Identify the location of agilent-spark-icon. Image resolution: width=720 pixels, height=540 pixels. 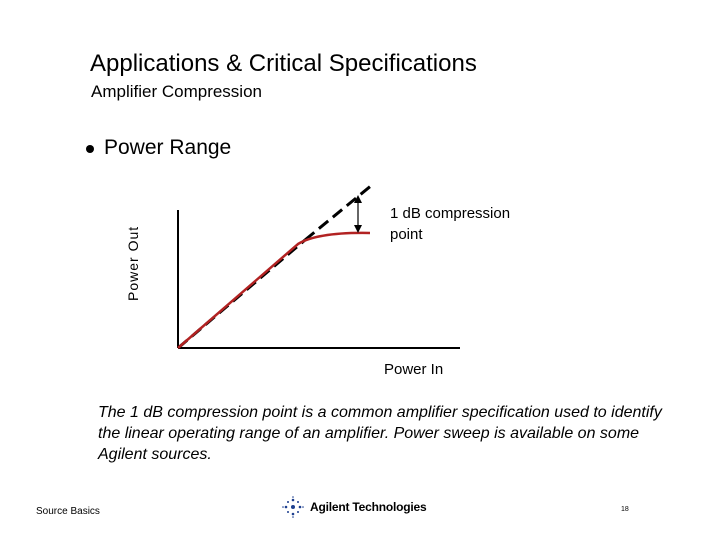
(293, 507).